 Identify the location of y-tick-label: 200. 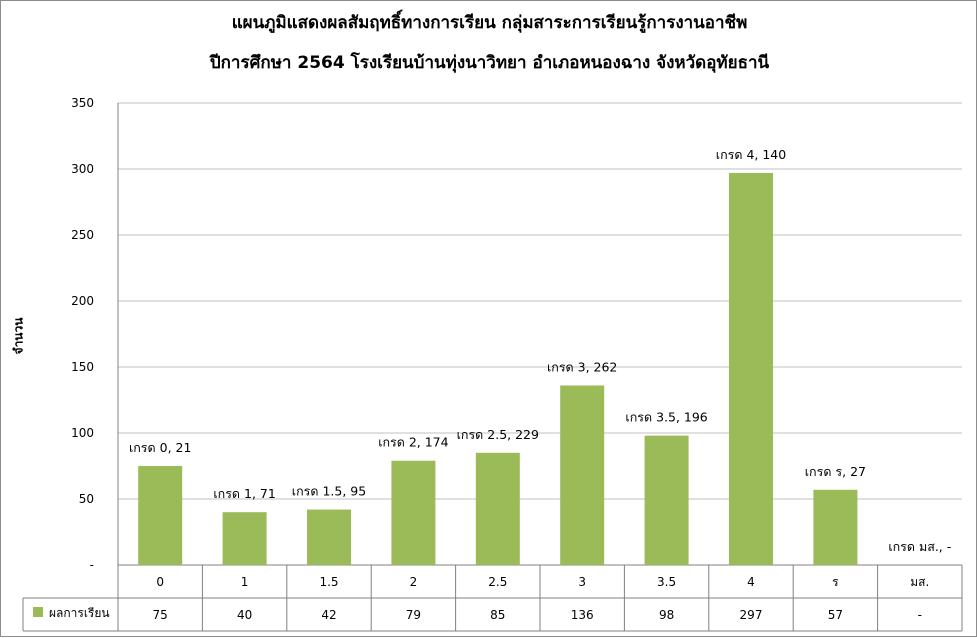
(82, 301).